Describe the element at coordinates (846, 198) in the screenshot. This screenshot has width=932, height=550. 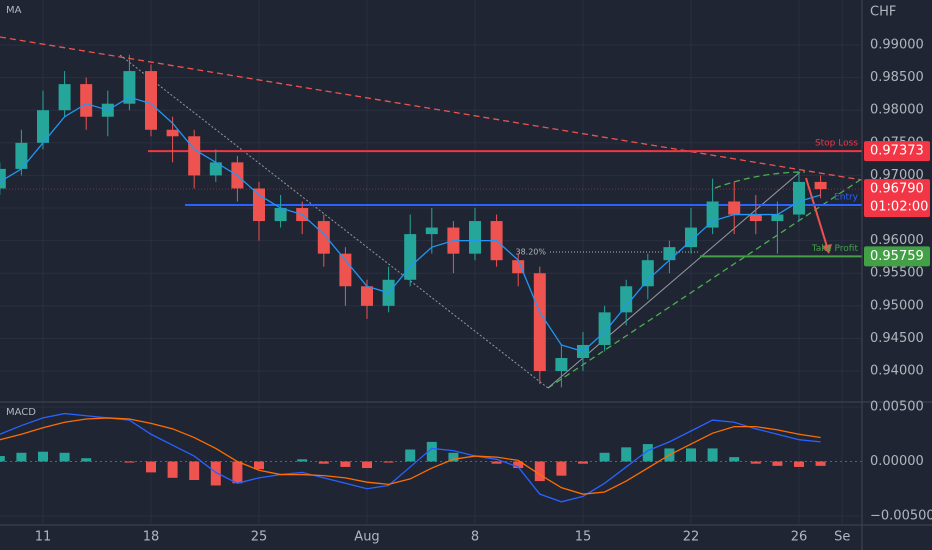
I see `level-name: Entry` at that location.